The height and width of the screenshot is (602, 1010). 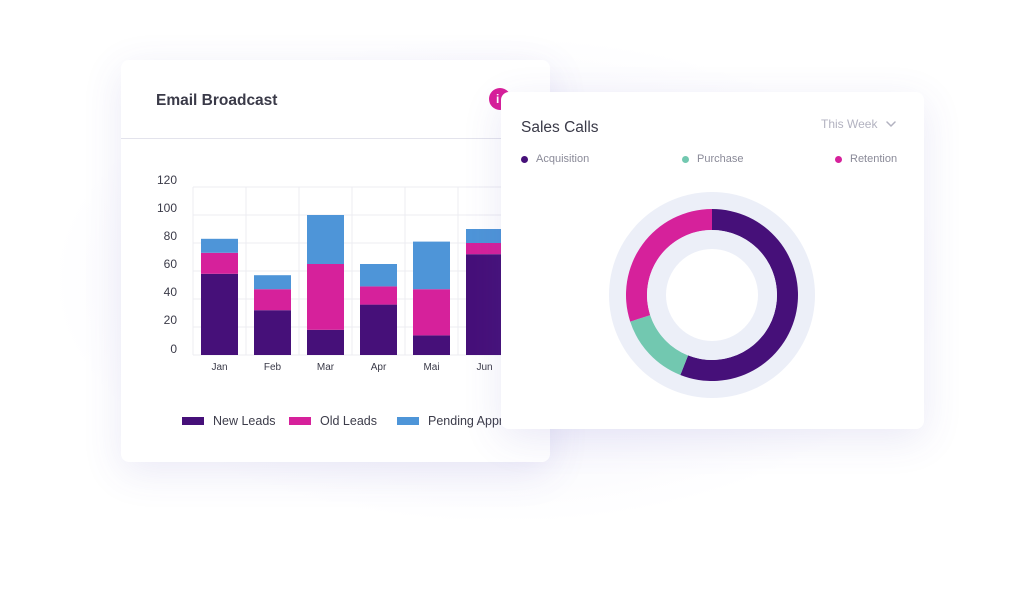 I want to click on y-tick-label: 20, so click(x=171, y=320).